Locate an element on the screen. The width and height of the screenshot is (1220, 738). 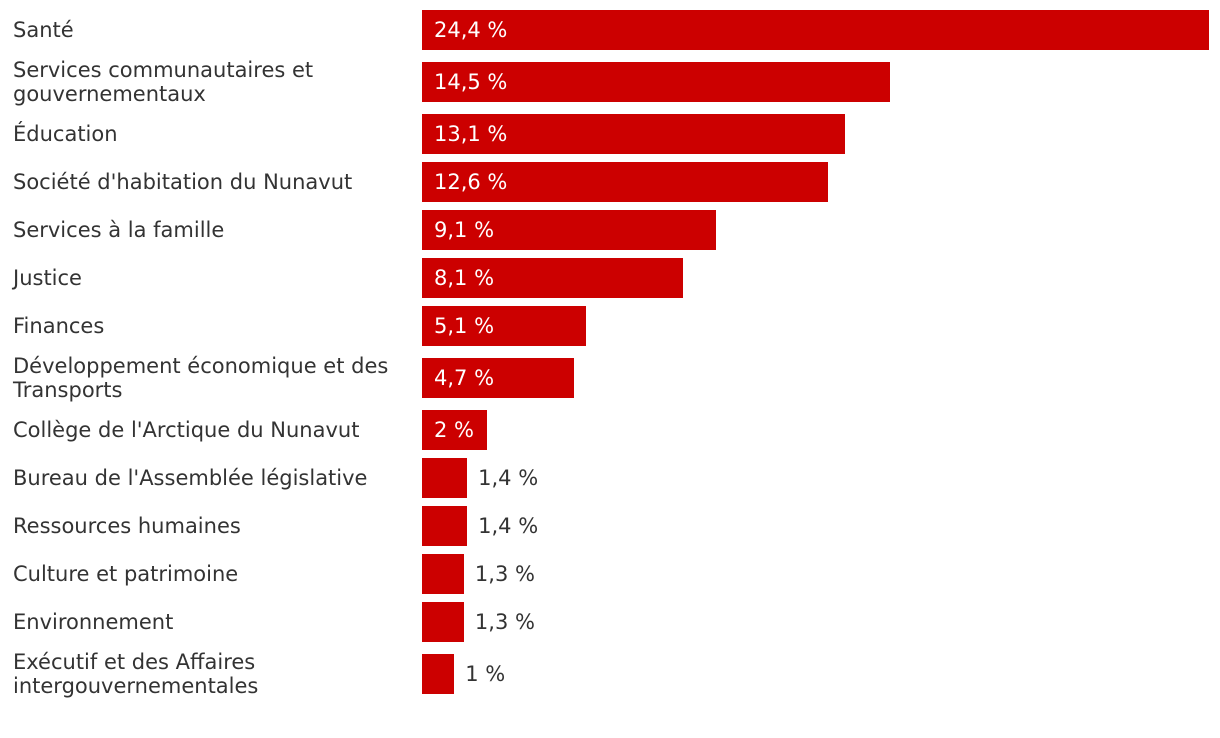
category-label: Éducation is located at coordinates (65, 134).